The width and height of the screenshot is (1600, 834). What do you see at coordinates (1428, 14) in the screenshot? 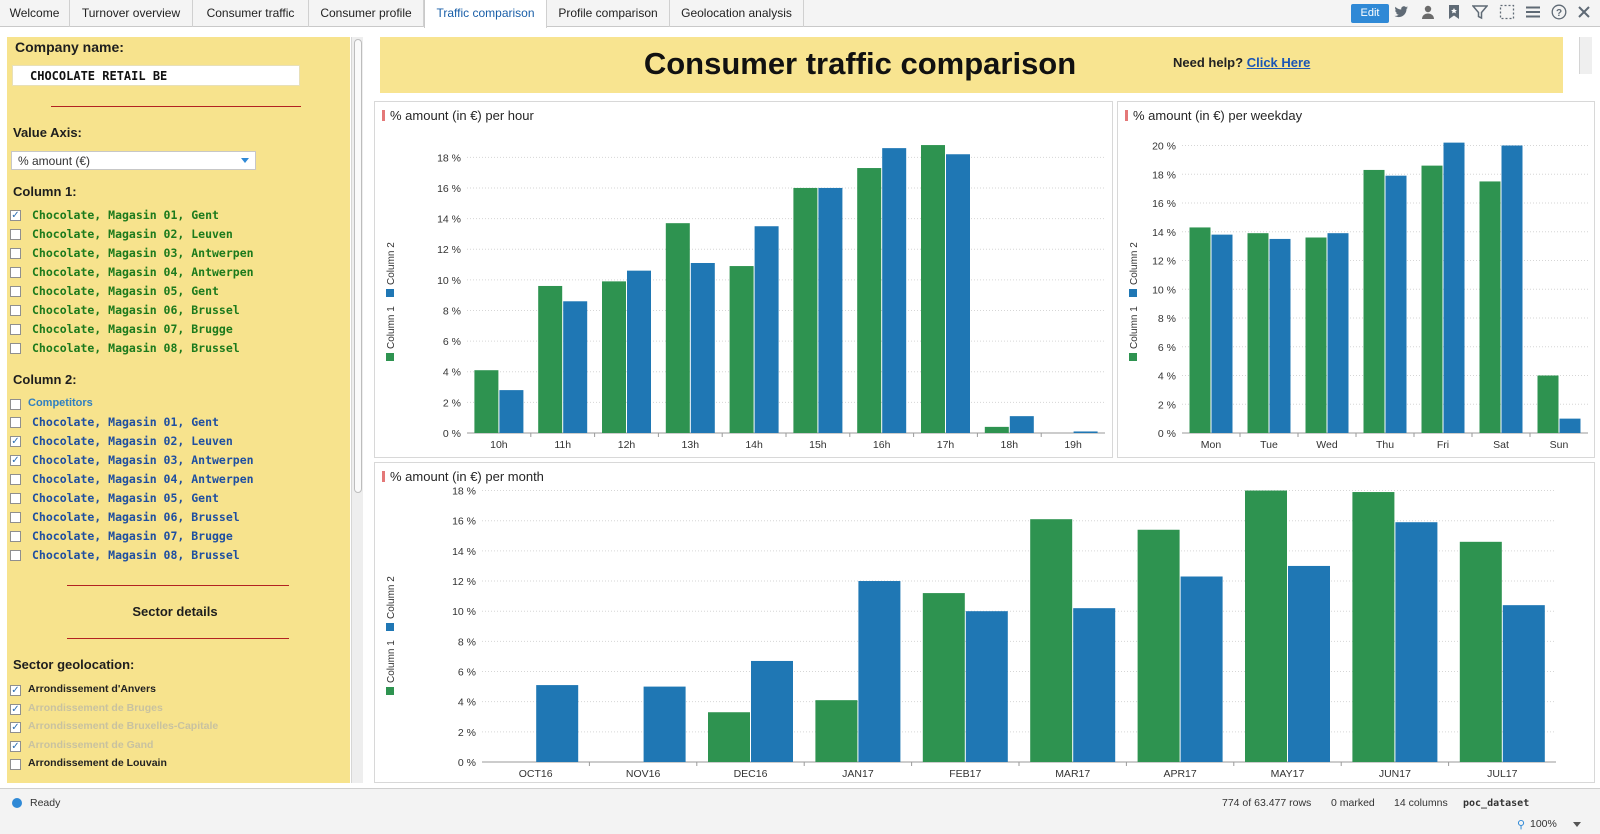
I see `user-icon` at bounding box center [1428, 14].